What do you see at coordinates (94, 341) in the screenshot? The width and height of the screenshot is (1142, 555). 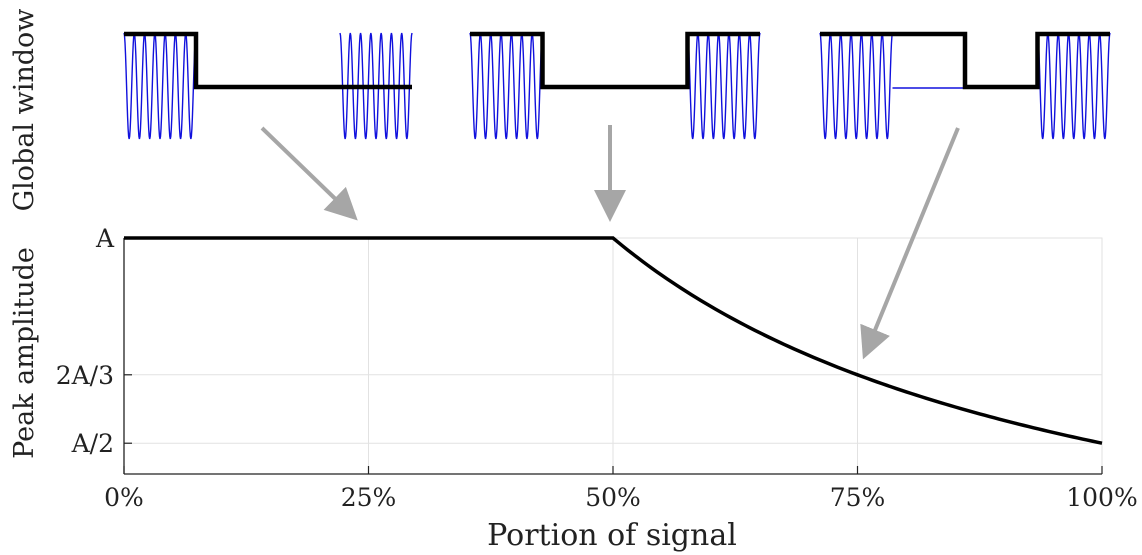 I see `y-tick-labels: A 2A/3 A/2` at bounding box center [94, 341].